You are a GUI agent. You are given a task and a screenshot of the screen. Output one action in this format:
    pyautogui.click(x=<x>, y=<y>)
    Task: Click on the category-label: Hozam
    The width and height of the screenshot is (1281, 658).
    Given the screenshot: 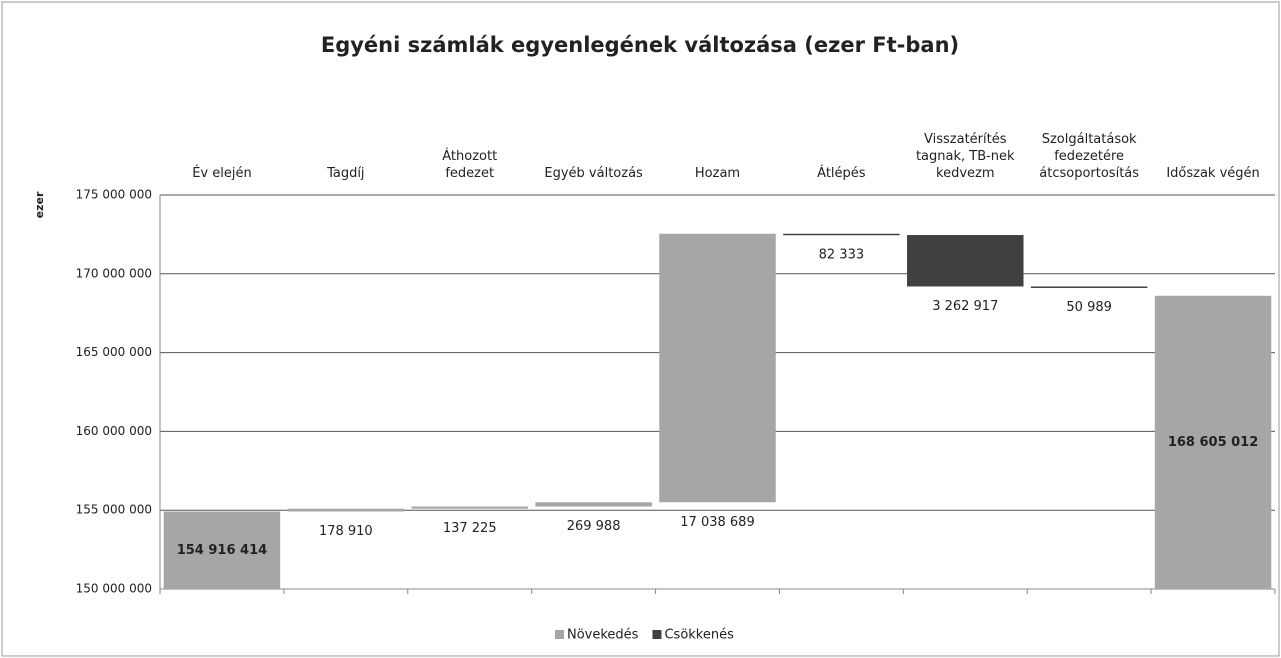 What is the action you would take?
    pyautogui.click(x=717, y=173)
    